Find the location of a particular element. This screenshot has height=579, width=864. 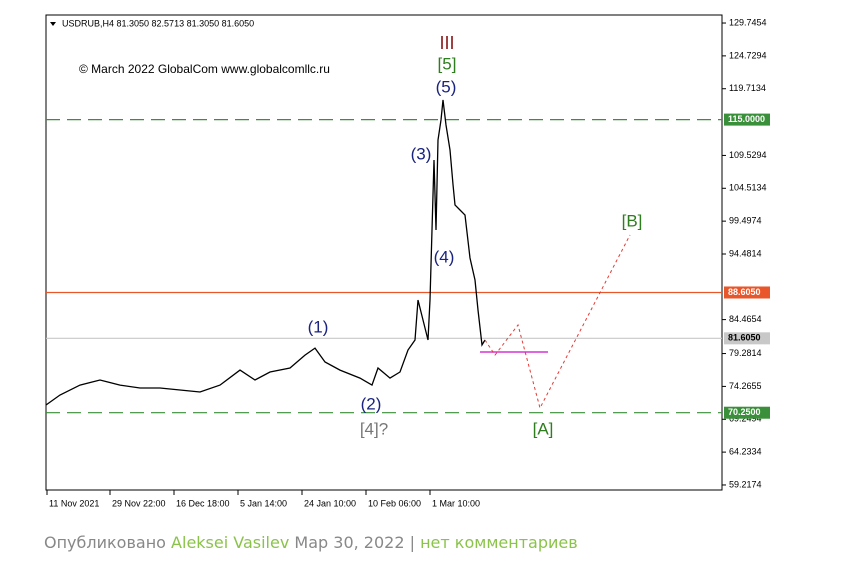

author: Aleksei Vasilev is located at coordinates (230, 542).